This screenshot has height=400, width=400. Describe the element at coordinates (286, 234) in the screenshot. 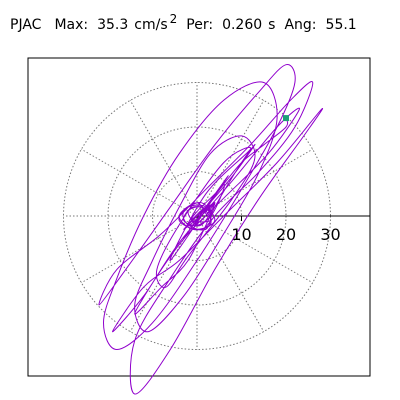

I see `ring-tick-label: 20` at that location.